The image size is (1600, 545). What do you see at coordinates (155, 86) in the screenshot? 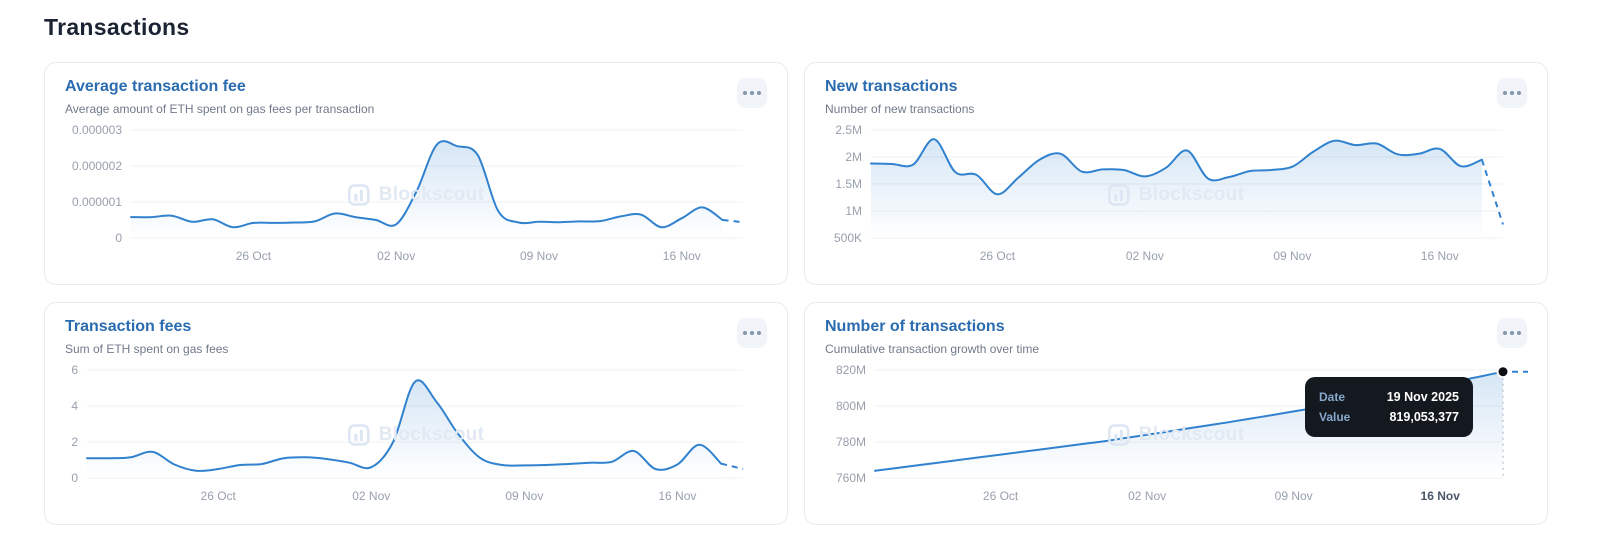
I see `chart-title: Average transaction fee` at bounding box center [155, 86].